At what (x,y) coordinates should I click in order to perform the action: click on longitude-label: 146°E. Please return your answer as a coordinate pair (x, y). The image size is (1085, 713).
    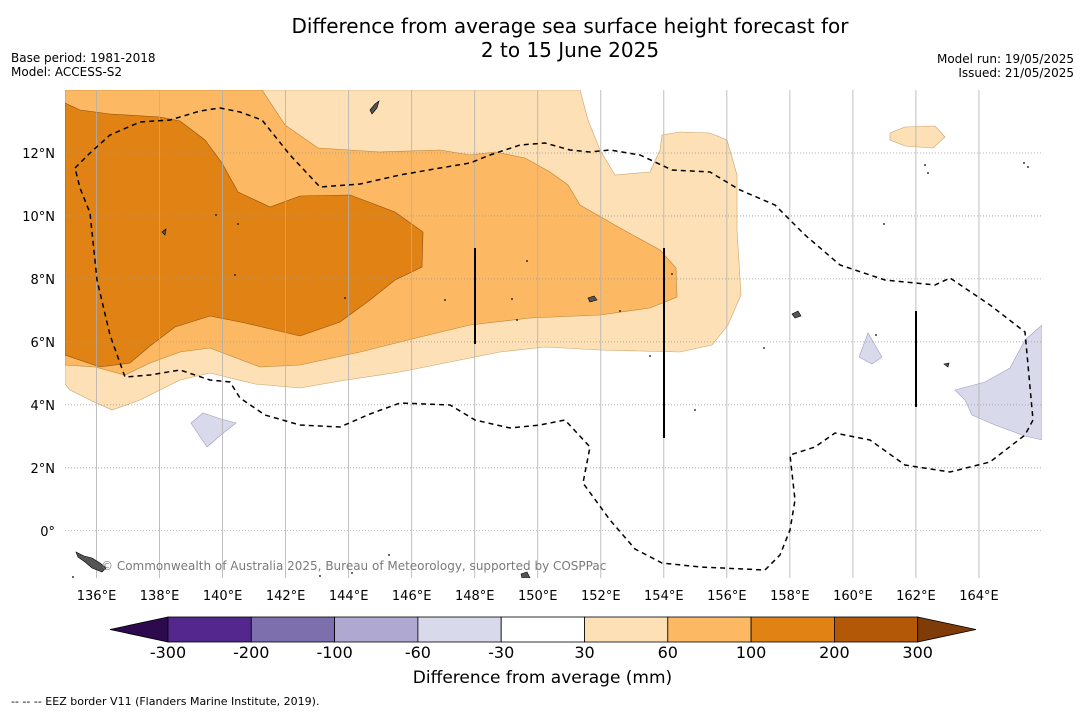
    Looking at the image, I should click on (412, 596).